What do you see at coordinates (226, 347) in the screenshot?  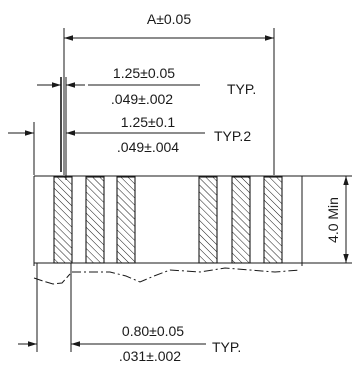 I see `pad-width-note-label: TYP.` at bounding box center [226, 347].